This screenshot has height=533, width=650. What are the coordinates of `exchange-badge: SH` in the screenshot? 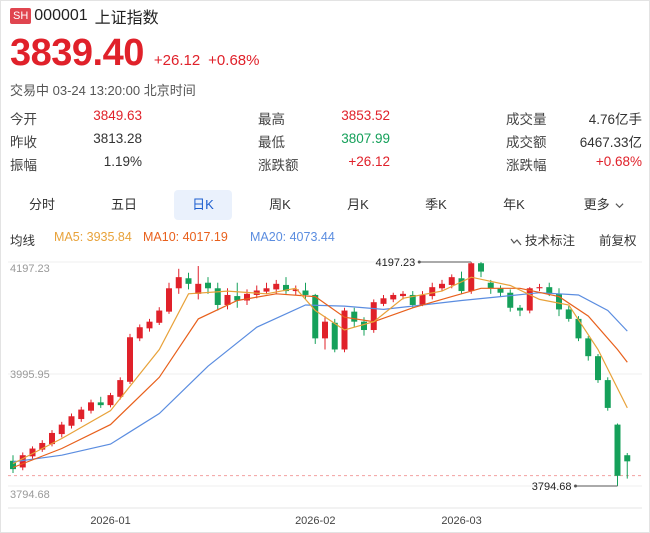 It's located at (21, 16).